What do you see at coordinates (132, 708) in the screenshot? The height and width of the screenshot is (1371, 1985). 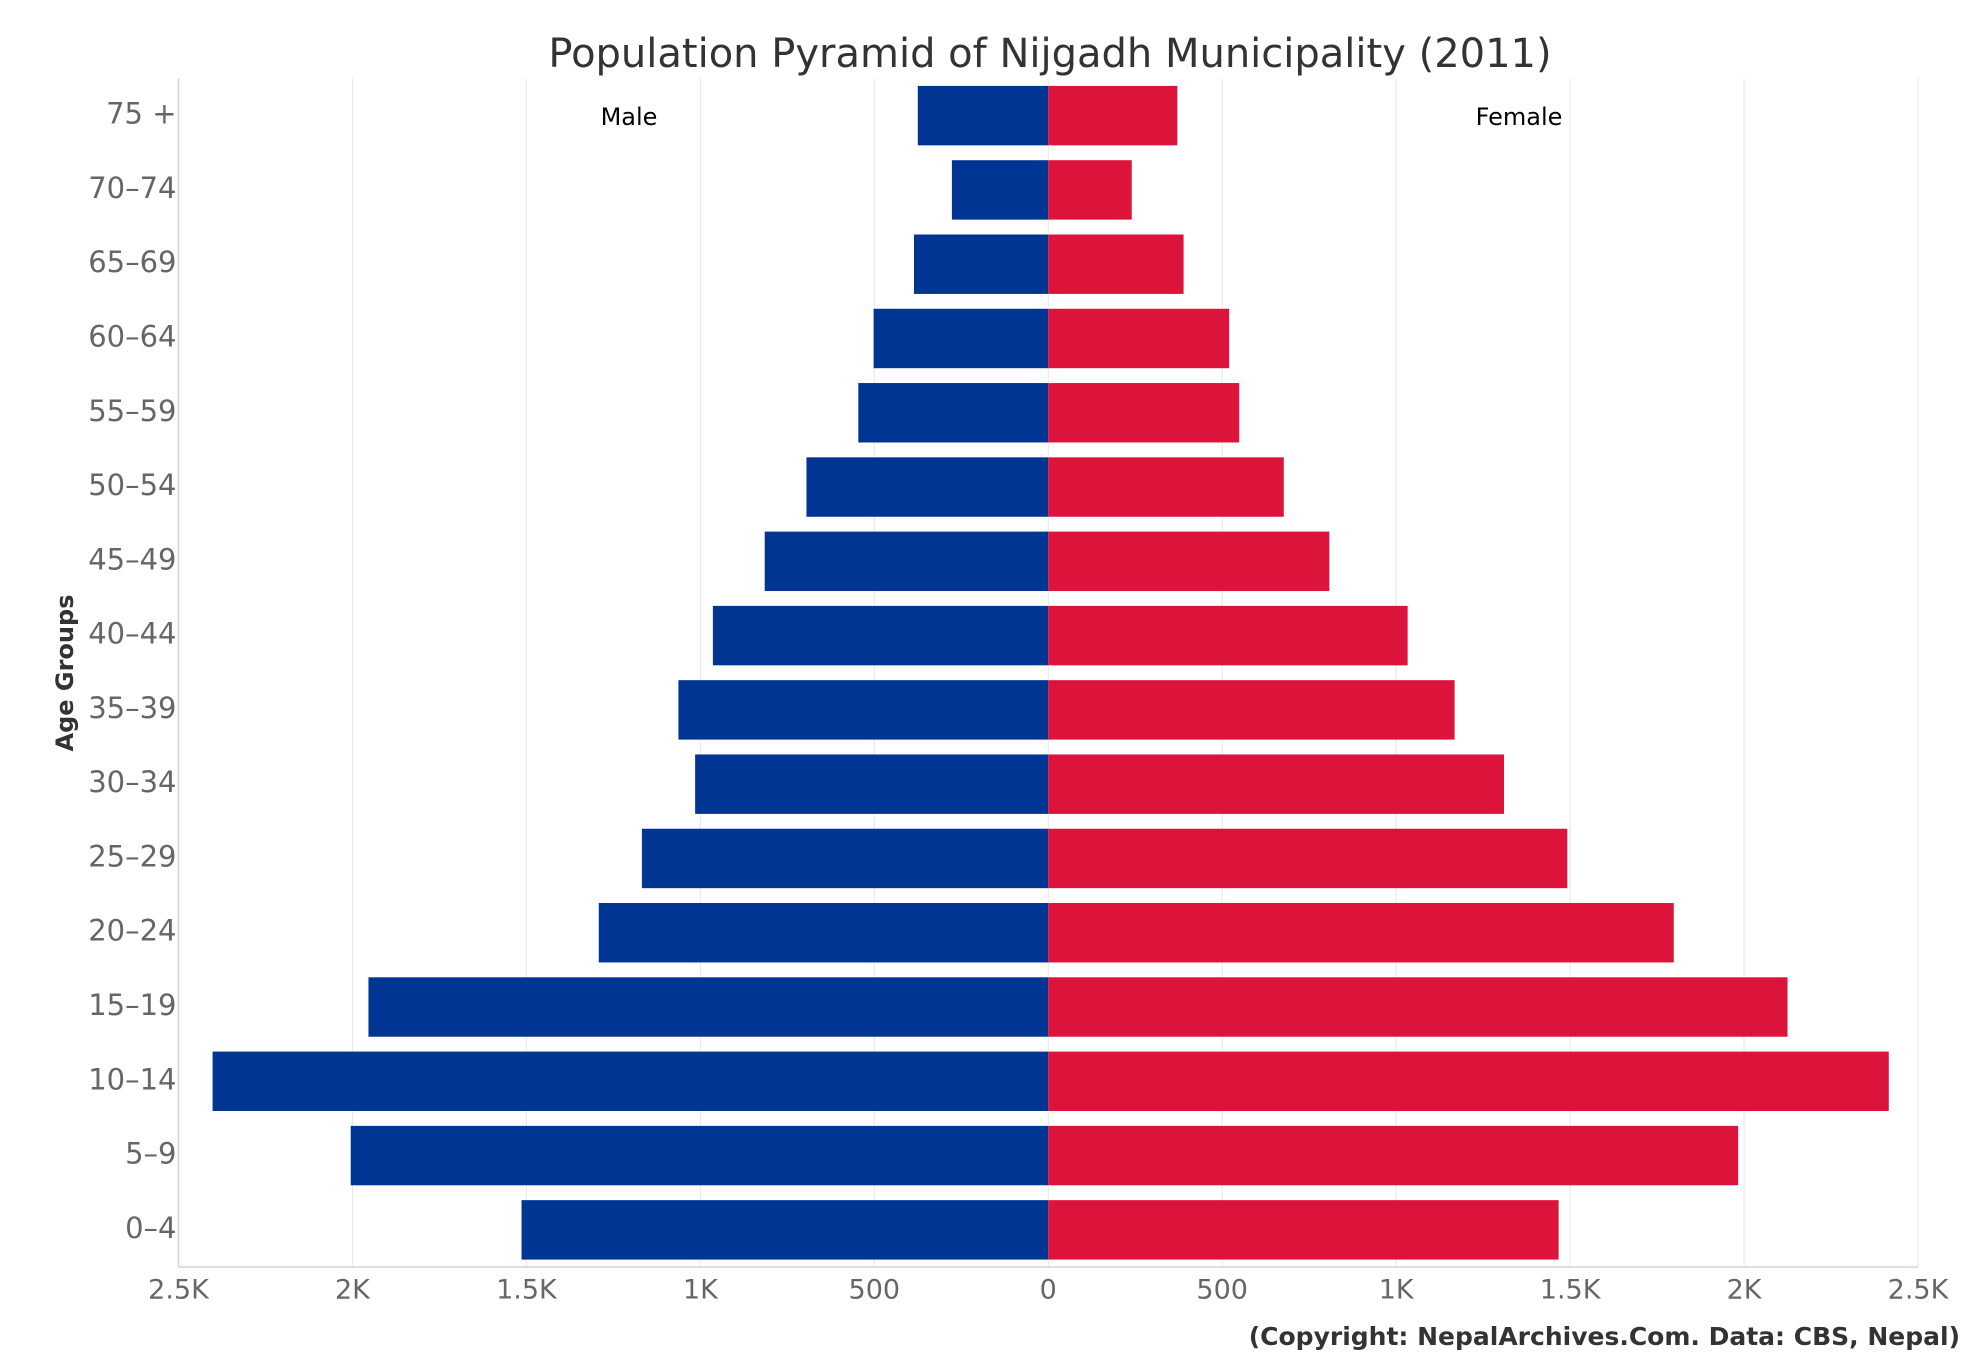 I see `y-tick-label: 35–39` at bounding box center [132, 708].